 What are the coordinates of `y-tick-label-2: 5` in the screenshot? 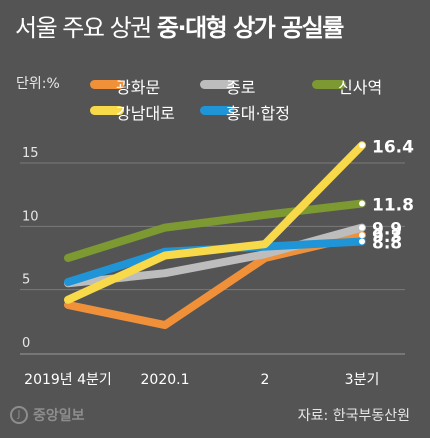 It's located at (26, 280).